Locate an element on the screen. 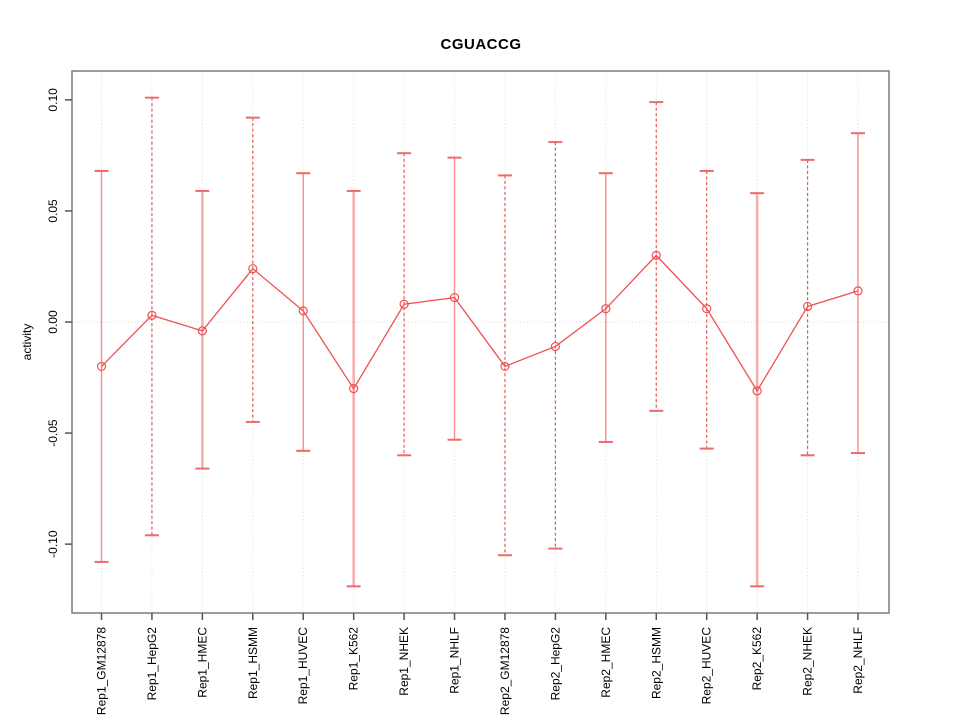 This screenshot has width=960, height=720. y-tick-label: 0.05 is located at coordinates (53, 211).